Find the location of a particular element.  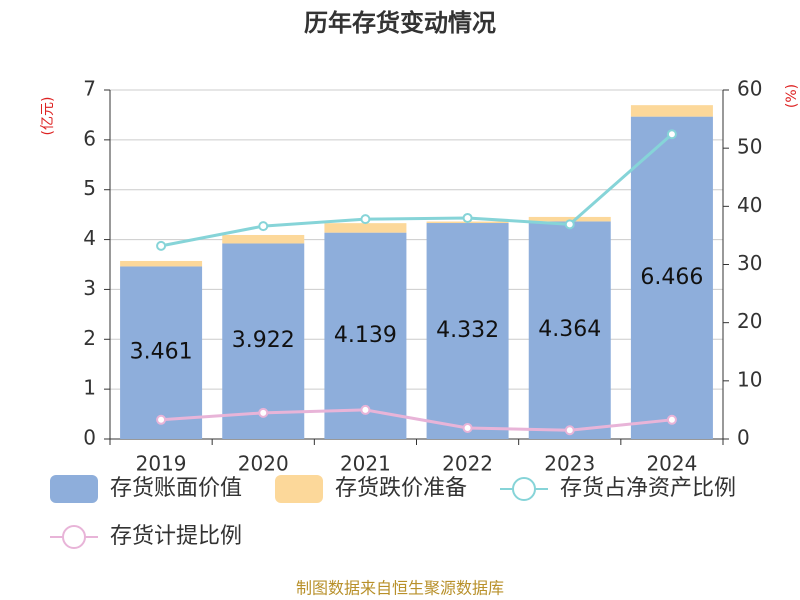

data-label: 3.922 is located at coordinates (263, 340).